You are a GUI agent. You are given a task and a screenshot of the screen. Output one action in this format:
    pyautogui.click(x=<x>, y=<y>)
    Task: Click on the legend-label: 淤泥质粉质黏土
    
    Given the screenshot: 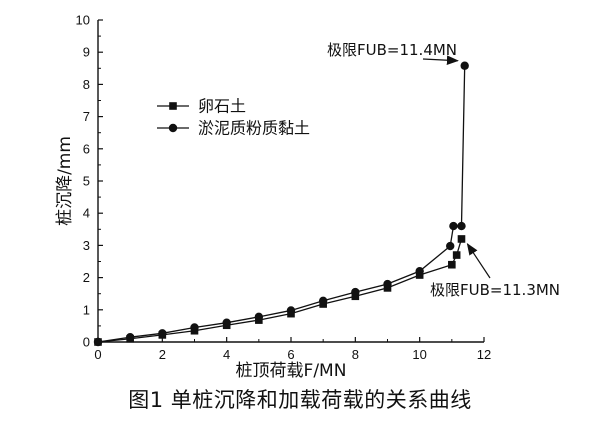 What is the action you would take?
    pyautogui.click(x=254, y=128)
    